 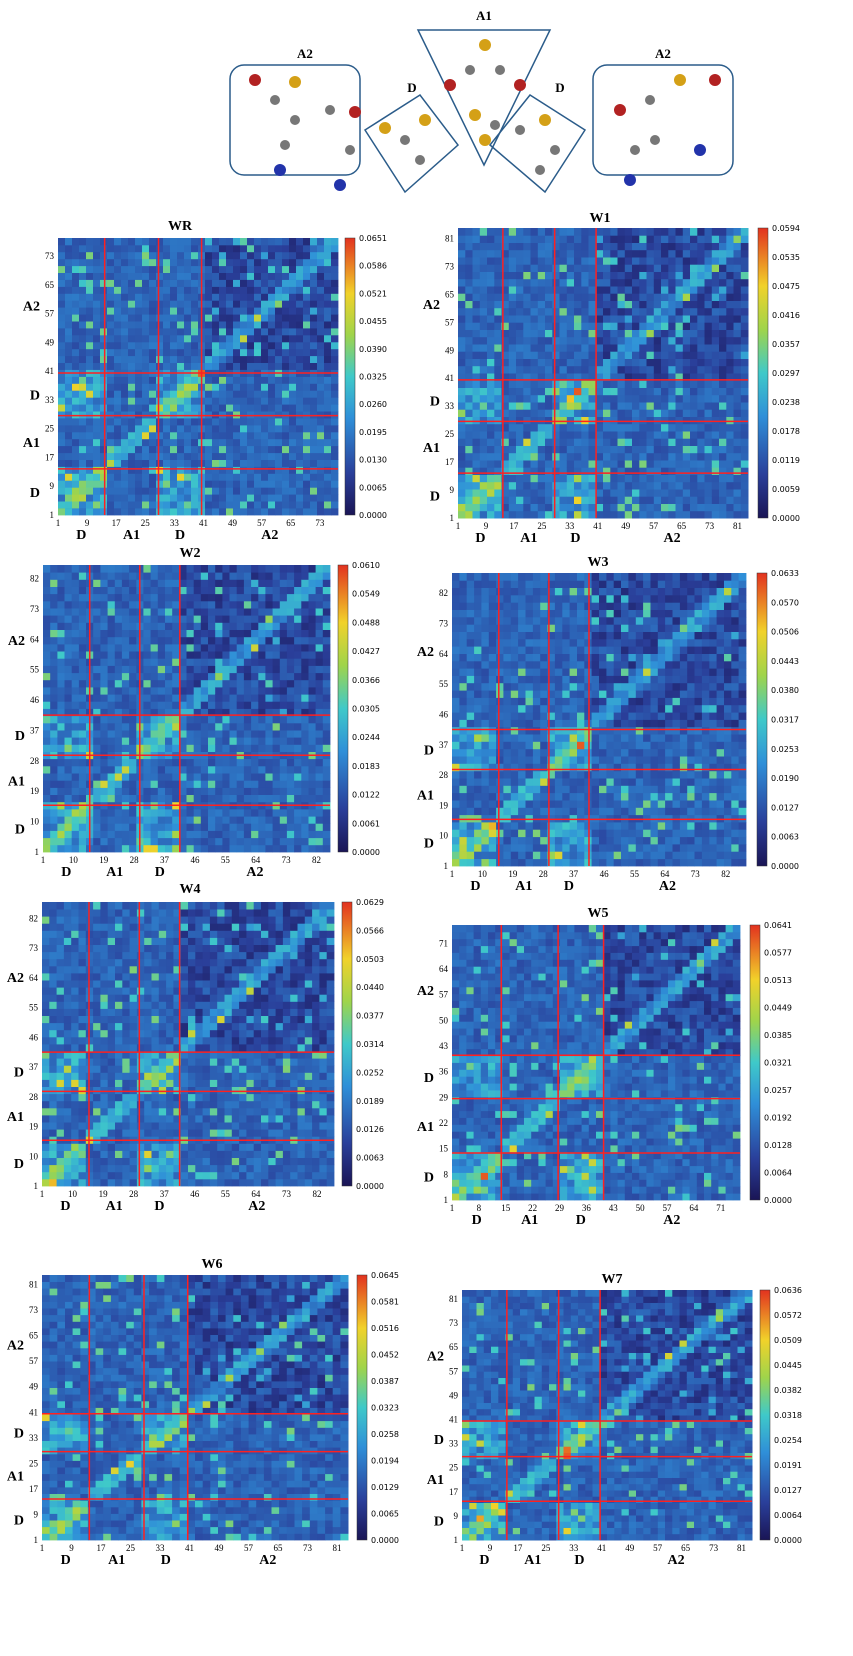 I want to click on colorbar-tick-label: 0.0190, so click(x=785, y=778).